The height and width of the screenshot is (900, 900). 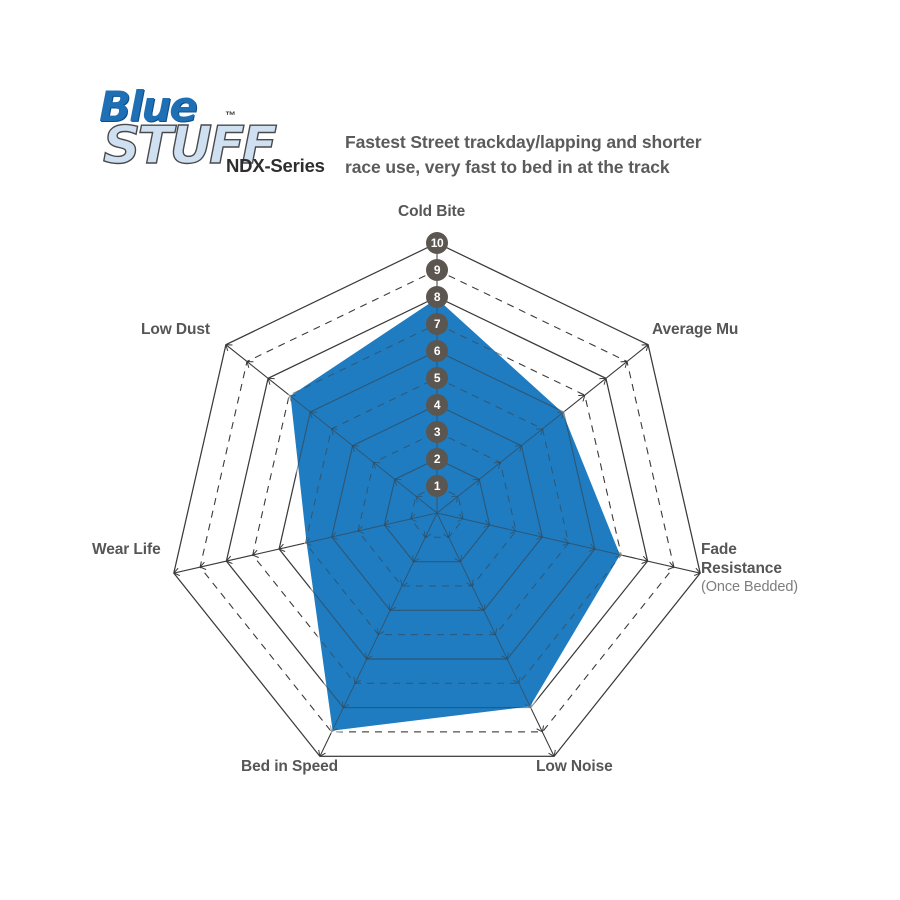 I want to click on scale-tick-10: 10, so click(x=437, y=243).